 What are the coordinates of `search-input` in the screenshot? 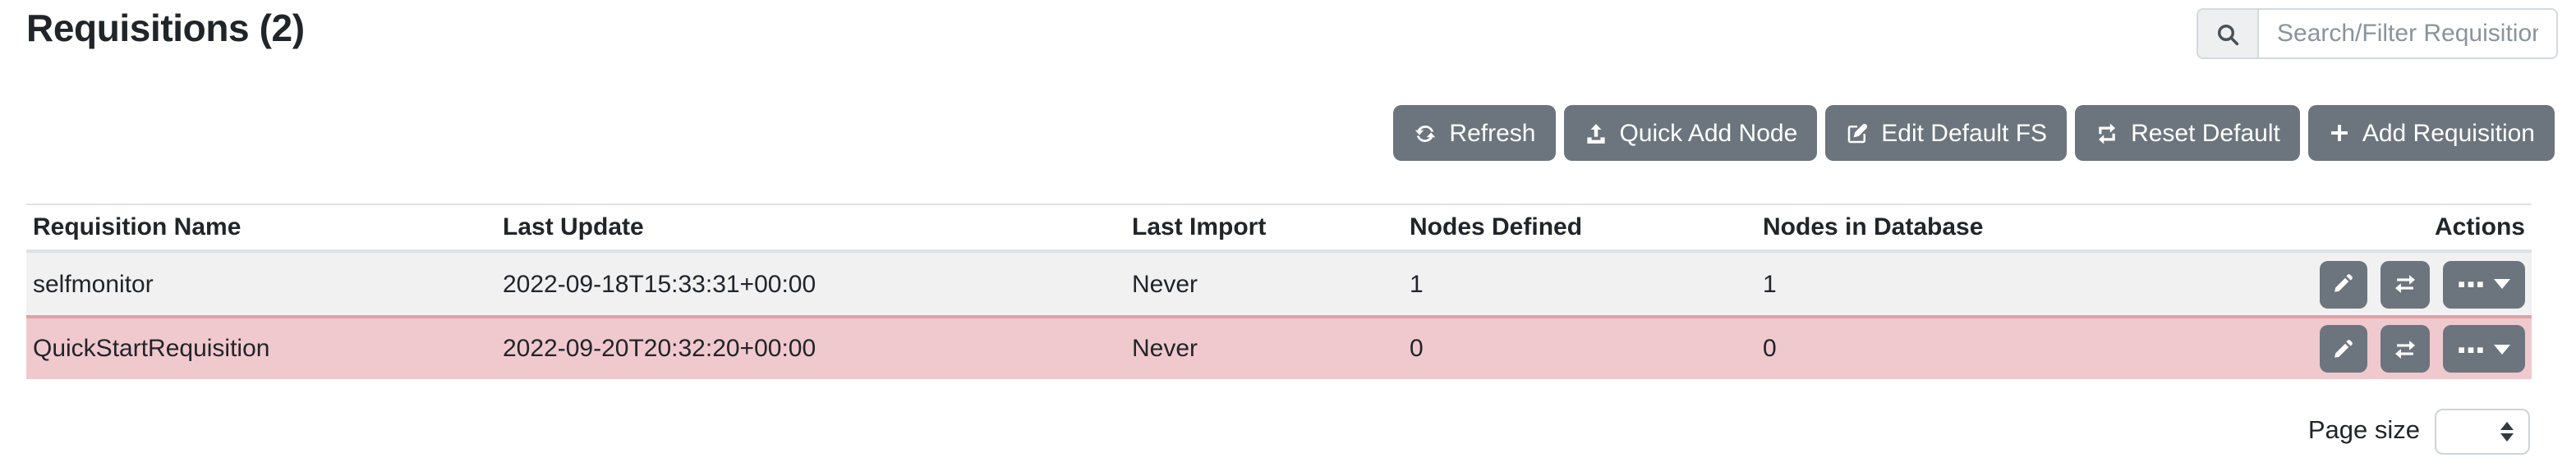 It's located at (2407, 33).